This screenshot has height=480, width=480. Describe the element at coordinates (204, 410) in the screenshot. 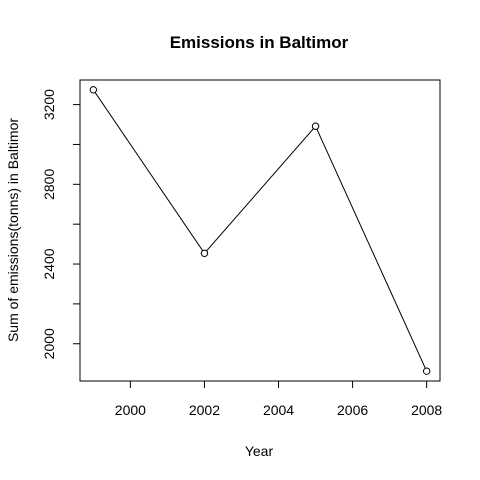

I see `x-tick-label: 2002` at that location.